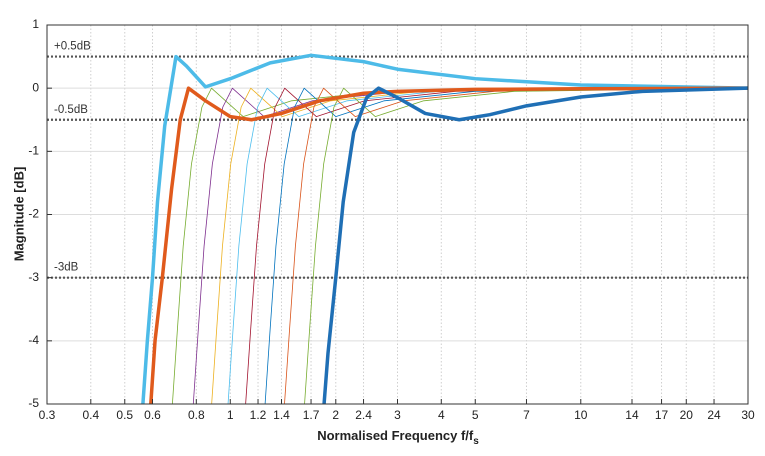 This screenshot has width=765, height=456. Describe the element at coordinates (18, 214) in the screenshot. I see `y-axis-label: Magnitude [dB]` at that location.